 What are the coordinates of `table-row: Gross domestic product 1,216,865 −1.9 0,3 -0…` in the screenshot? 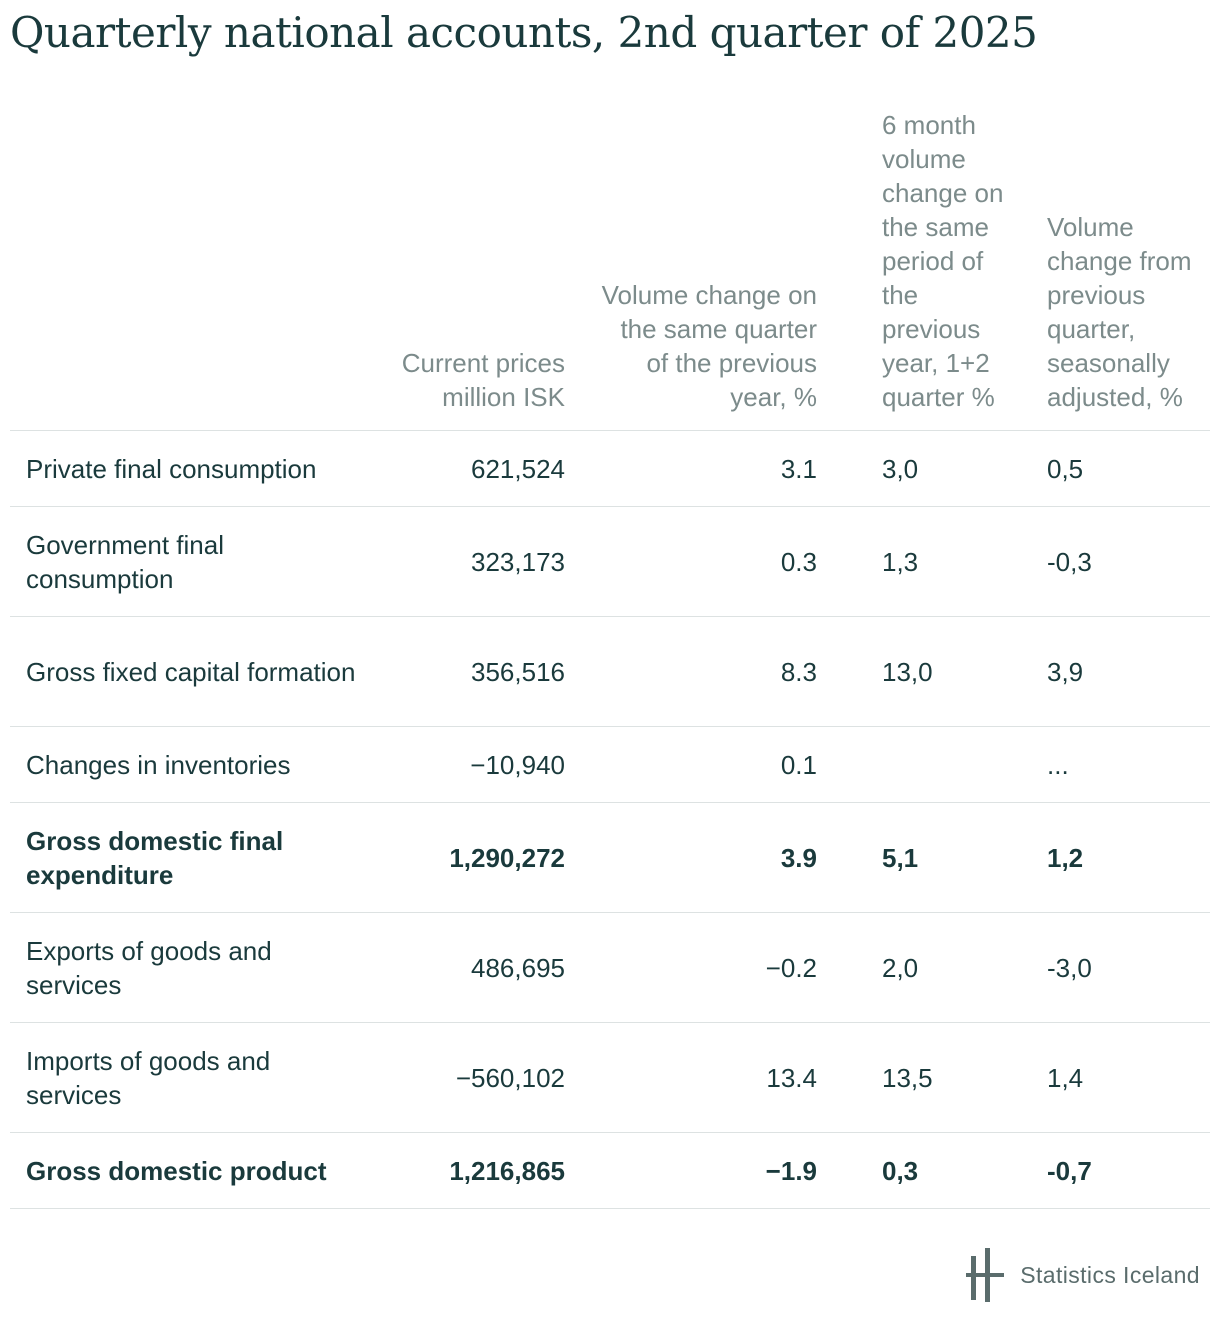 It's located at (610, 1170).